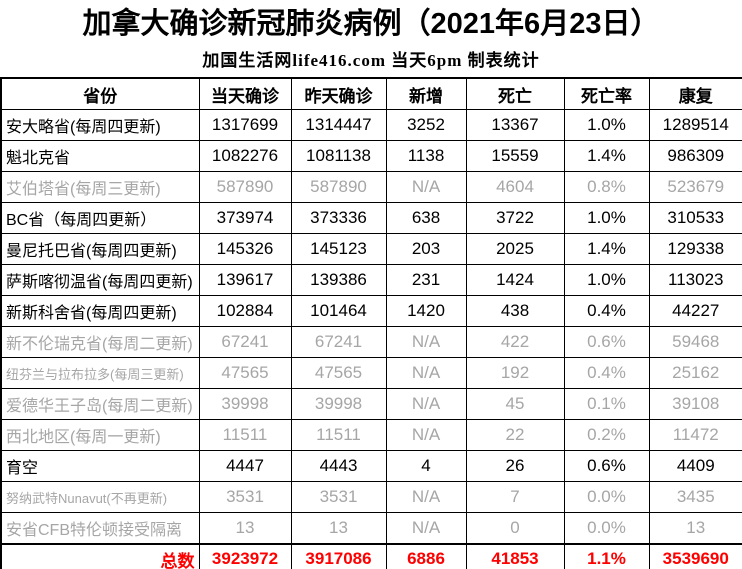  Describe the element at coordinates (100, 280) in the screenshot. I see `province-cell: 萨斯喀彻温省(每周四更新)` at that location.